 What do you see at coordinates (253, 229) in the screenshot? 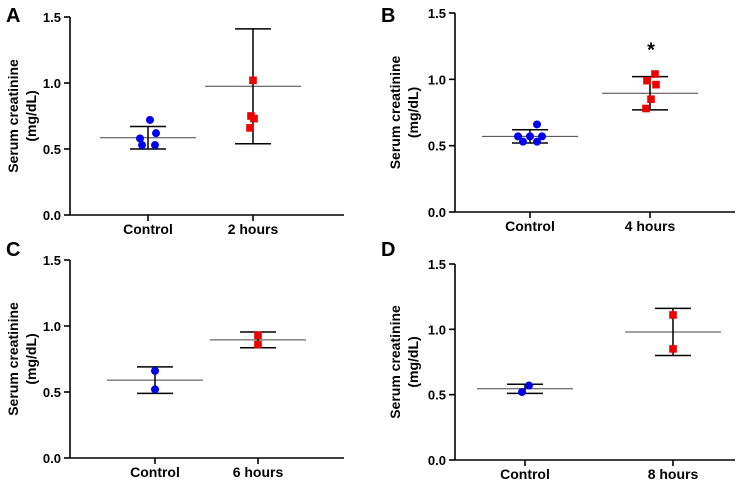
I see `x-tick-label: 2 hours` at bounding box center [253, 229].